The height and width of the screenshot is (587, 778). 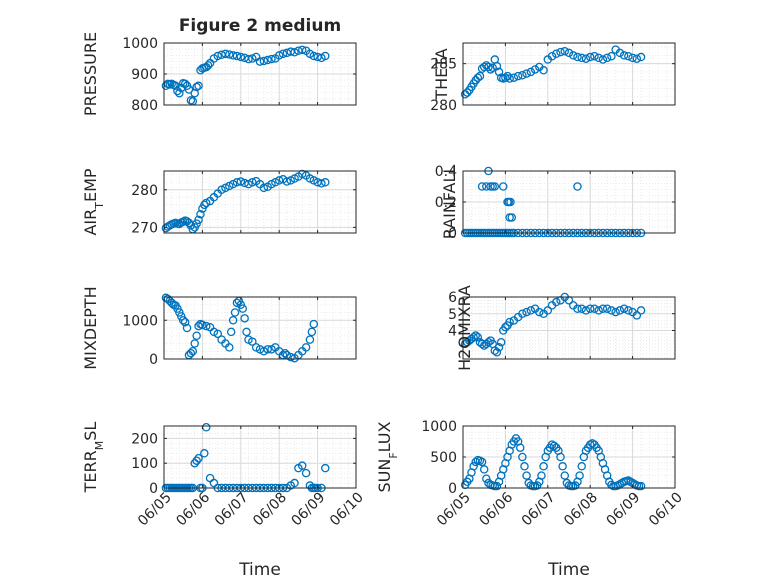 I want to click on y-tick-label: 270, so click(x=144, y=228).